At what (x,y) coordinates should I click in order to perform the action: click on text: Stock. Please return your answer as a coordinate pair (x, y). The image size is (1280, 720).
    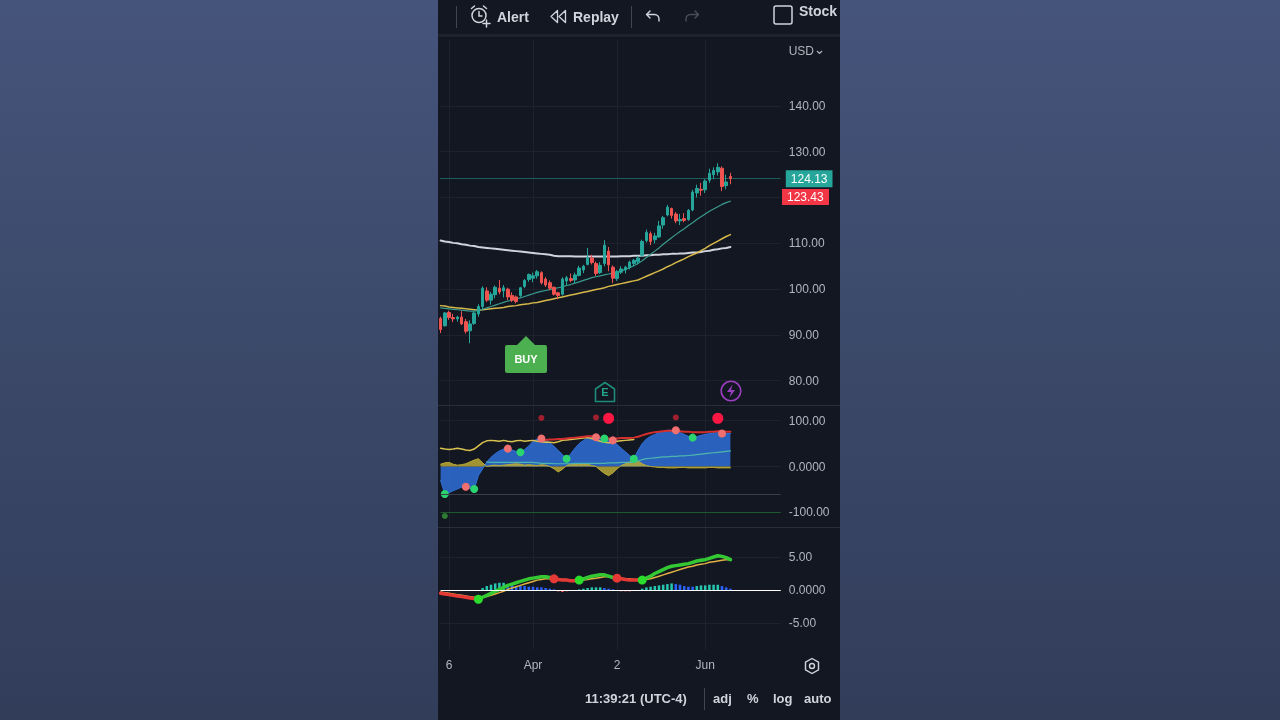
    Looking at the image, I should click on (818, 11).